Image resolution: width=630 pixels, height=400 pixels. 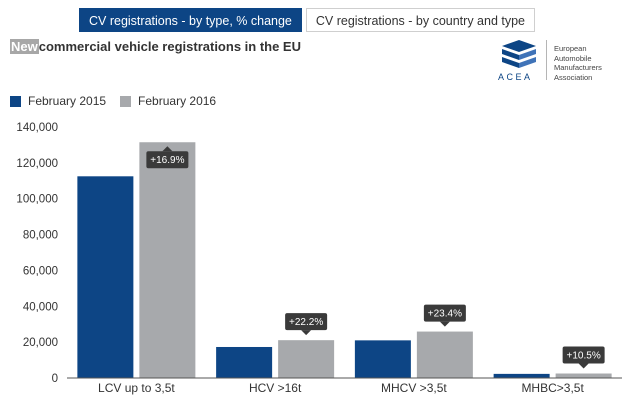 What do you see at coordinates (573, 58) in the screenshot?
I see `org-line: Automobile` at bounding box center [573, 58].